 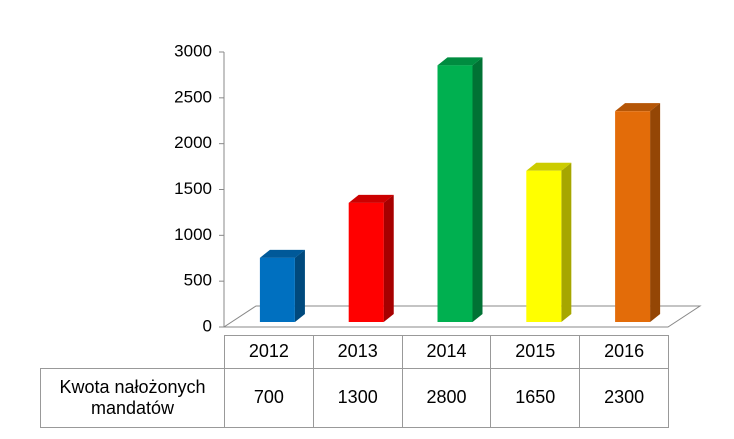 What do you see at coordinates (357, 397) in the screenshot?
I see `value-cell: 1300` at bounding box center [357, 397].